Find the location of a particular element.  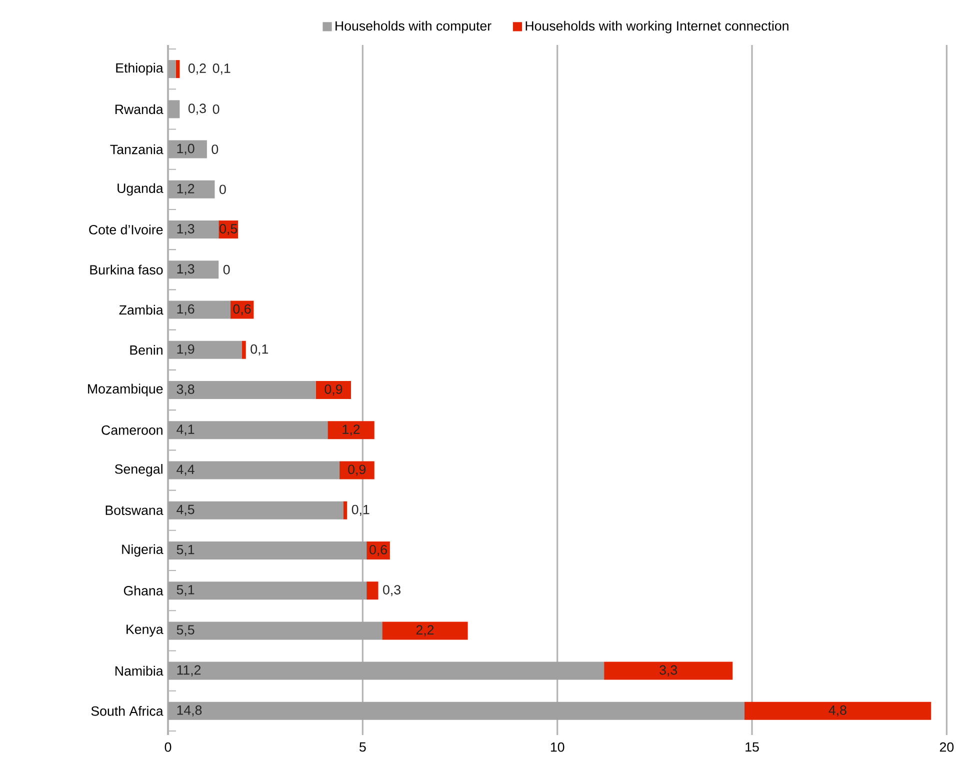

x-tick-label: 5 is located at coordinates (363, 747).